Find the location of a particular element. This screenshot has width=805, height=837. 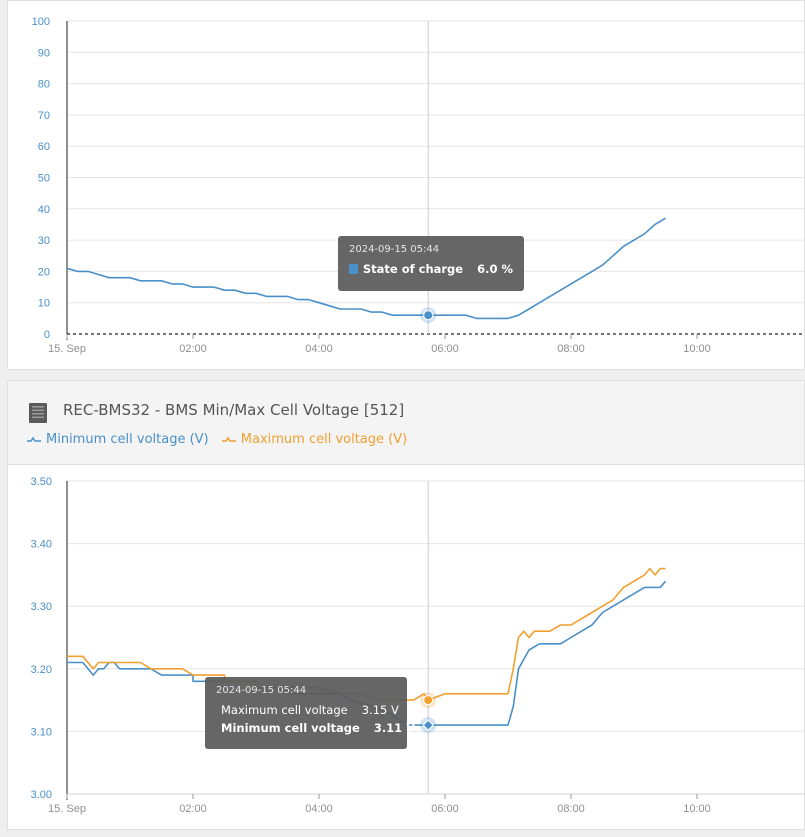

y-tick-label: 30 is located at coordinates (44, 241).